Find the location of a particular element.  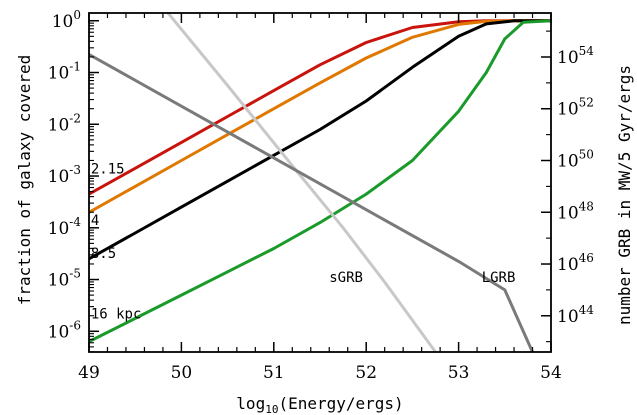

left-tick-label: 10⁻⁶ is located at coordinates (64, 330).